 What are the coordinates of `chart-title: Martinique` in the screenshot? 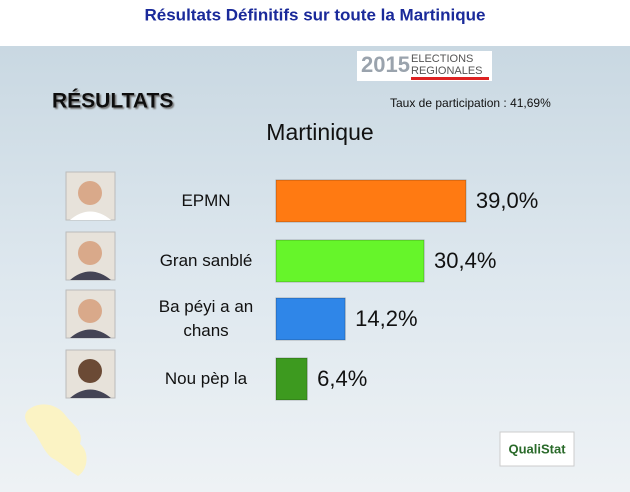 It's located at (319, 132).